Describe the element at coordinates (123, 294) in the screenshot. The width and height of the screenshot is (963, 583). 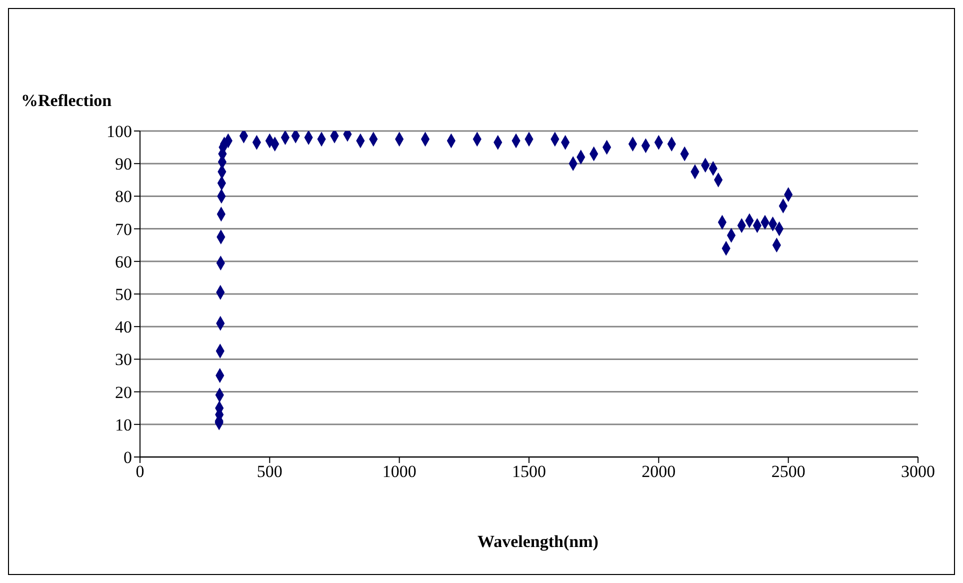
I see `y-tick-label: 50` at that location.